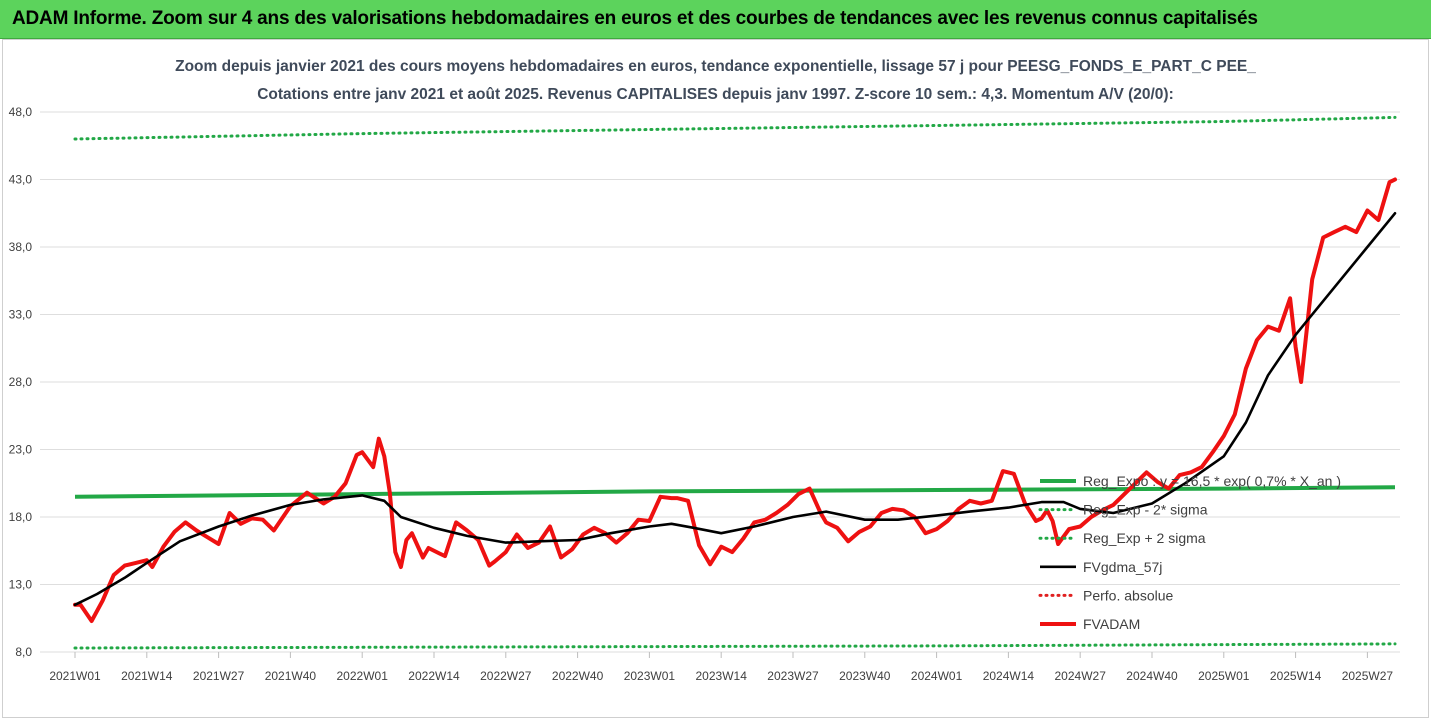  What do you see at coordinates (23, 652) in the screenshot?
I see `y-tick-label: 8,0` at bounding box center [23, 652].